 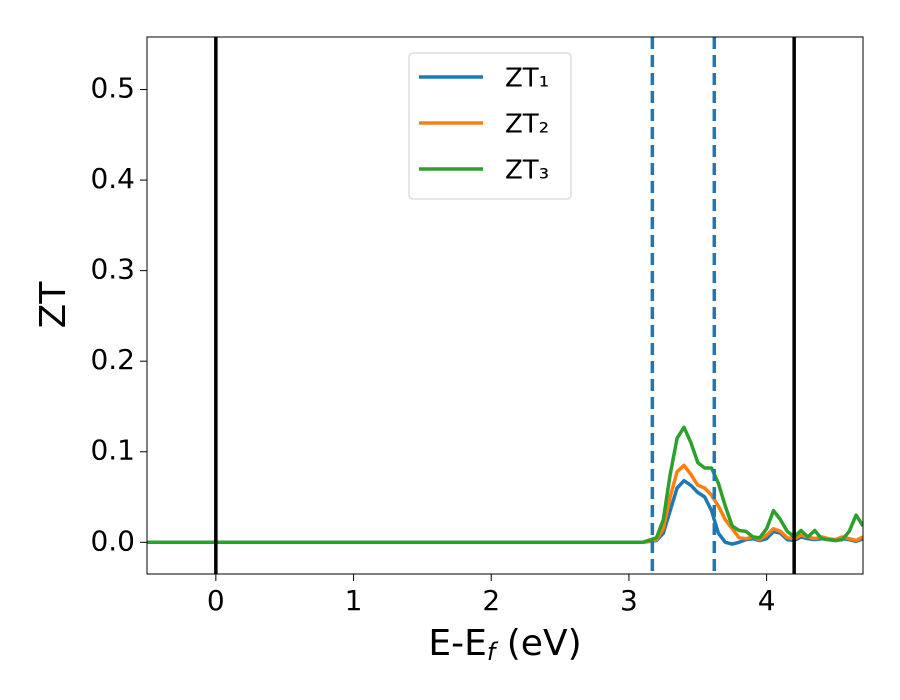 What do you see at coordinates (491, 600) in the screenshot?
I see `x-tick-label: 2` at bounding box center [491, 600].